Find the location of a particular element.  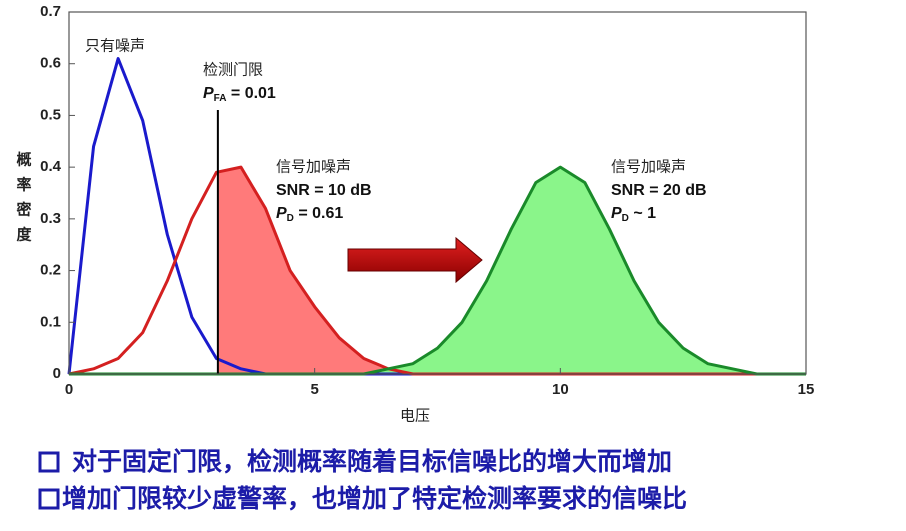

x-tick-label: 5 is located at coordinates (314, 389).